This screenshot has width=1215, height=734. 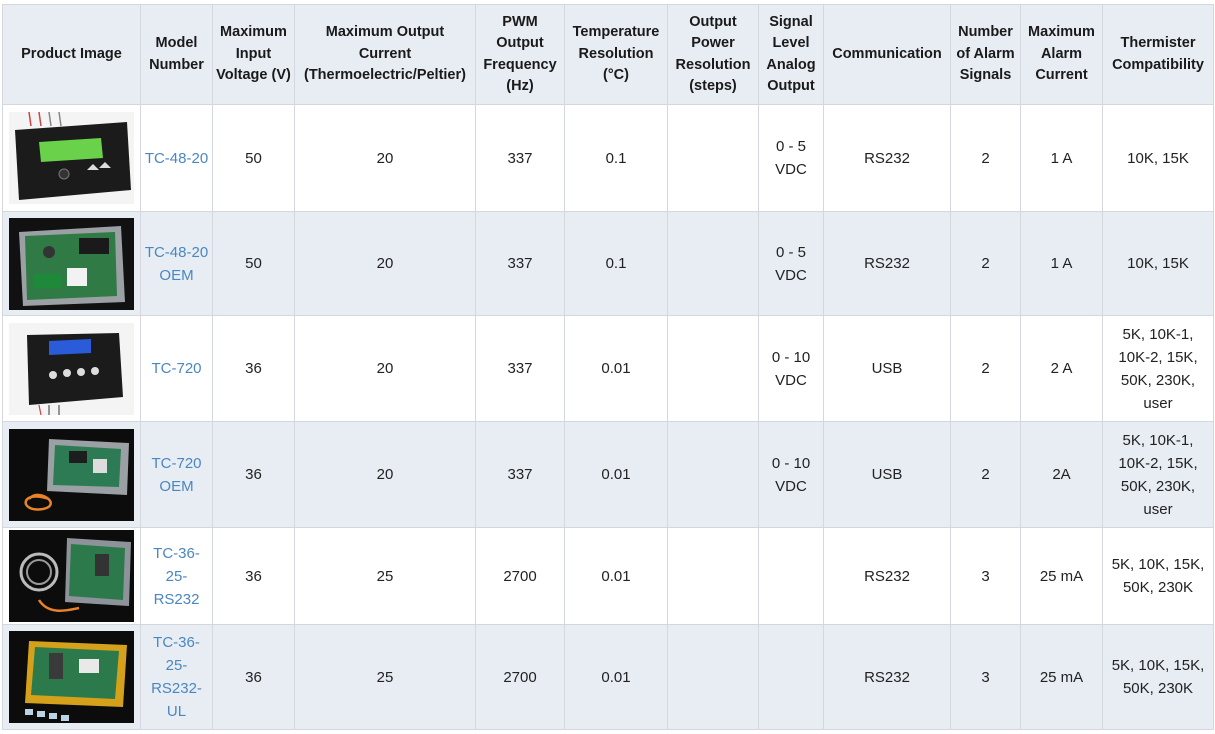 I want to click on model-number-link: TC-720 OEM, so click(x=176, y=474).